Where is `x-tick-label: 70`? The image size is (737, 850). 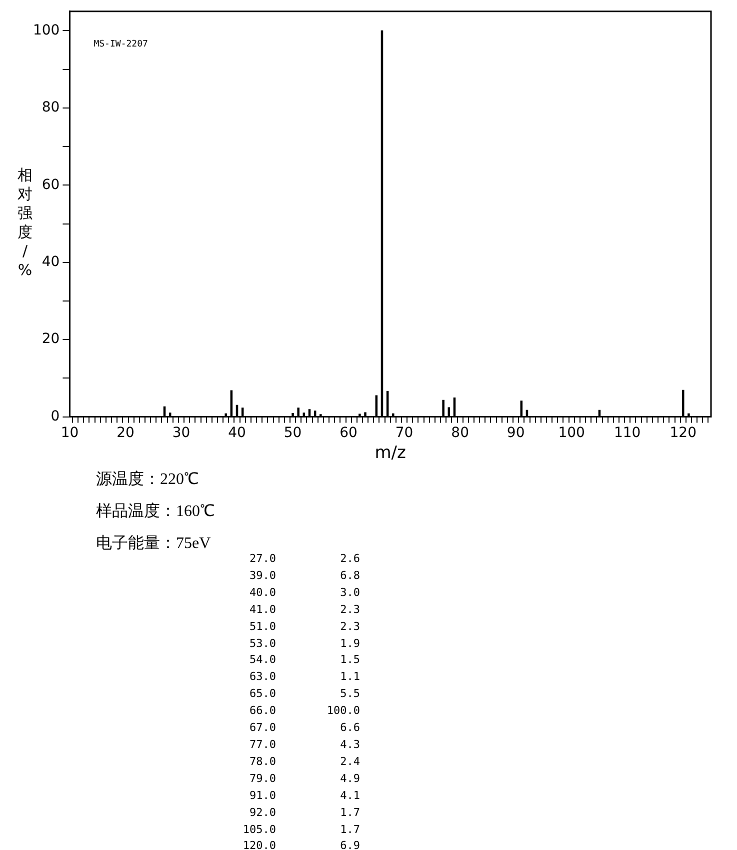 x-tick-label: 70 is located at coordinates (404, 432).